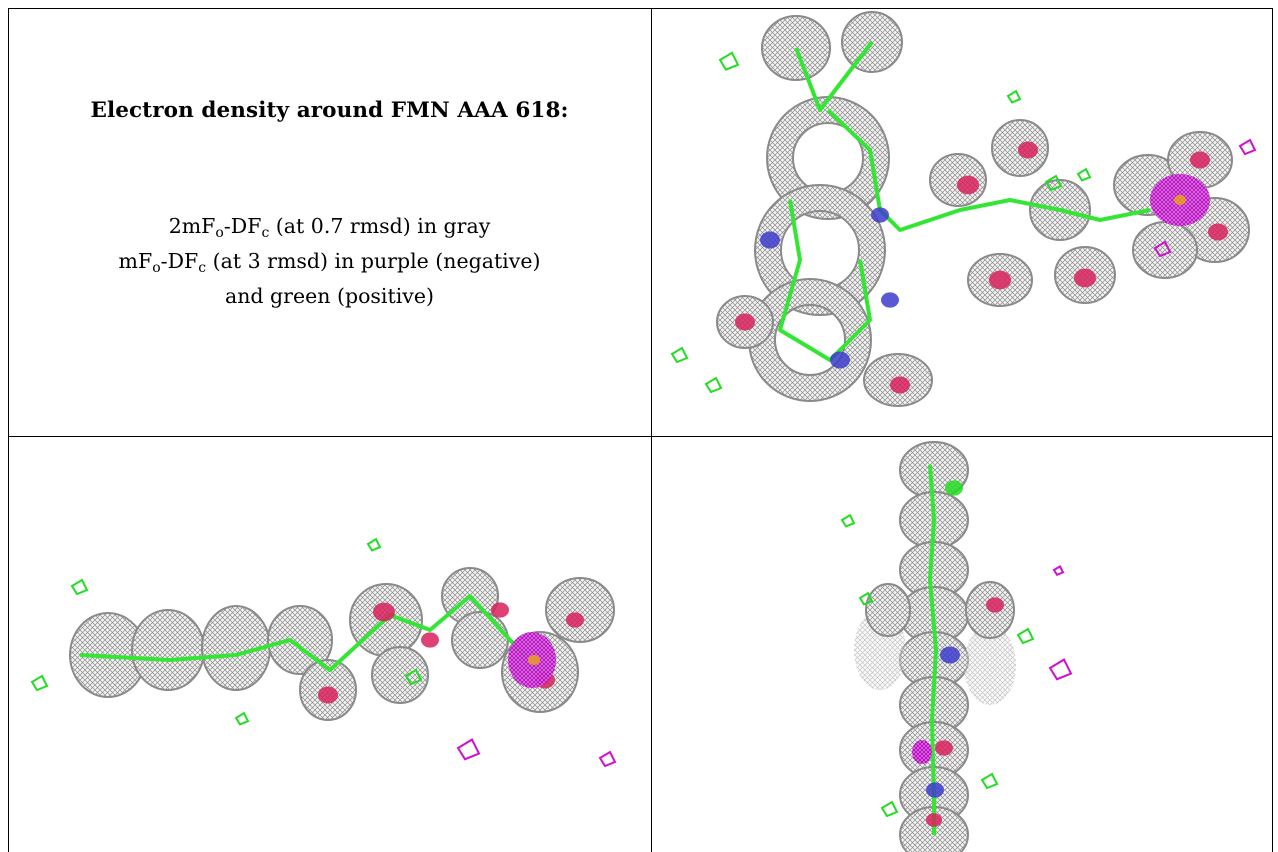 This screenshot has width=1278, height=852. What do you see at coordinates (640, 436) in the screenshot?
I see `table-border-mid` at bounding box center [640, 436].